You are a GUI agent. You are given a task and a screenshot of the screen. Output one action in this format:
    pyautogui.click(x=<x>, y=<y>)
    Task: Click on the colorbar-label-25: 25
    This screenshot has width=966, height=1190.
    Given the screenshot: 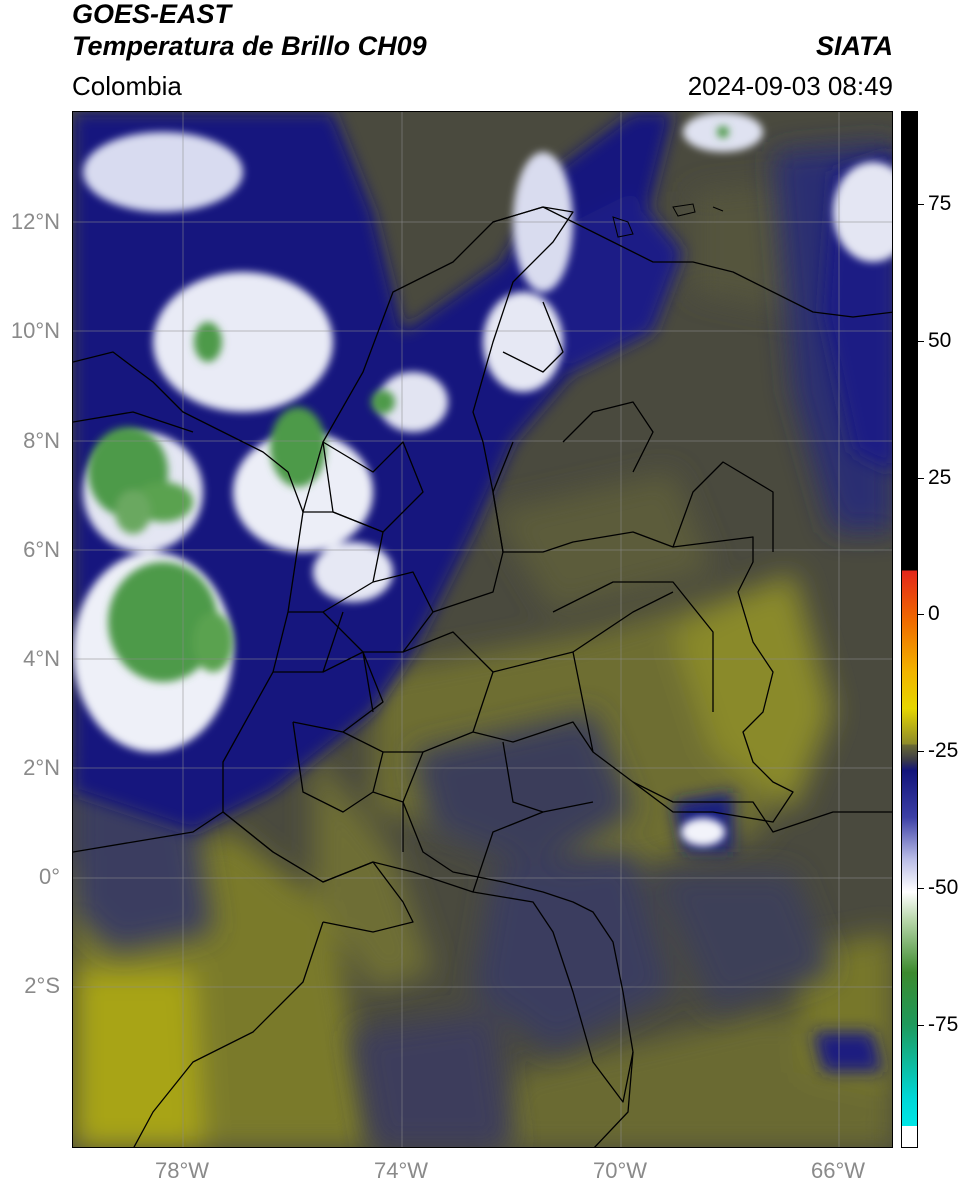 What is the action you would take?
    pyautogui.click(x=940, y=477)
    